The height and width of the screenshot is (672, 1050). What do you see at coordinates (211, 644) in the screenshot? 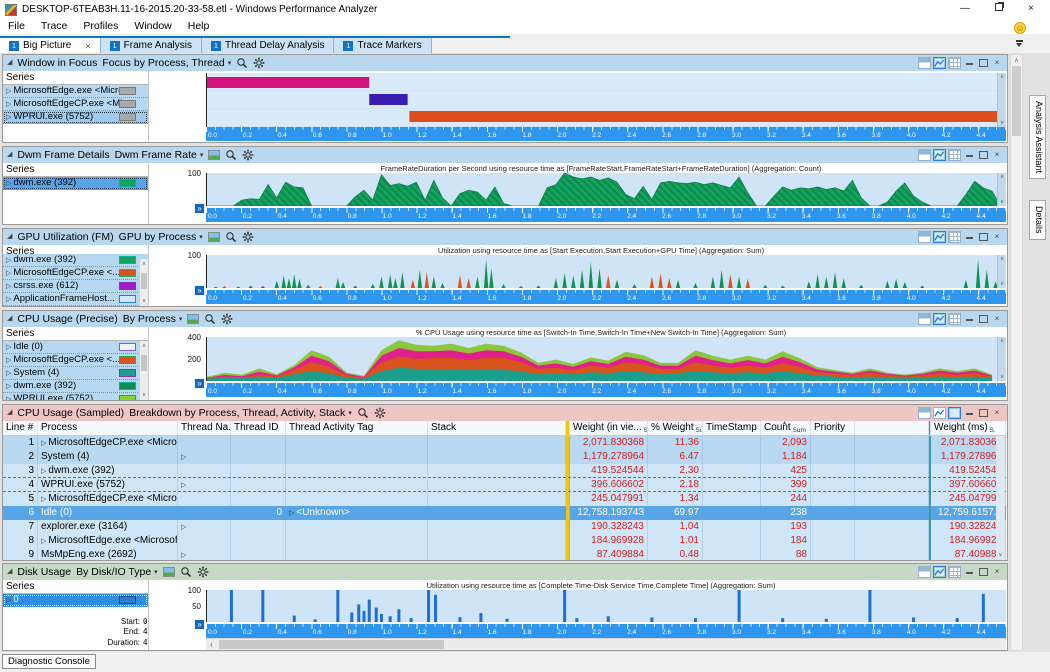
I see `scroll-left-icon: ‹` at bounding box center [211, 644].